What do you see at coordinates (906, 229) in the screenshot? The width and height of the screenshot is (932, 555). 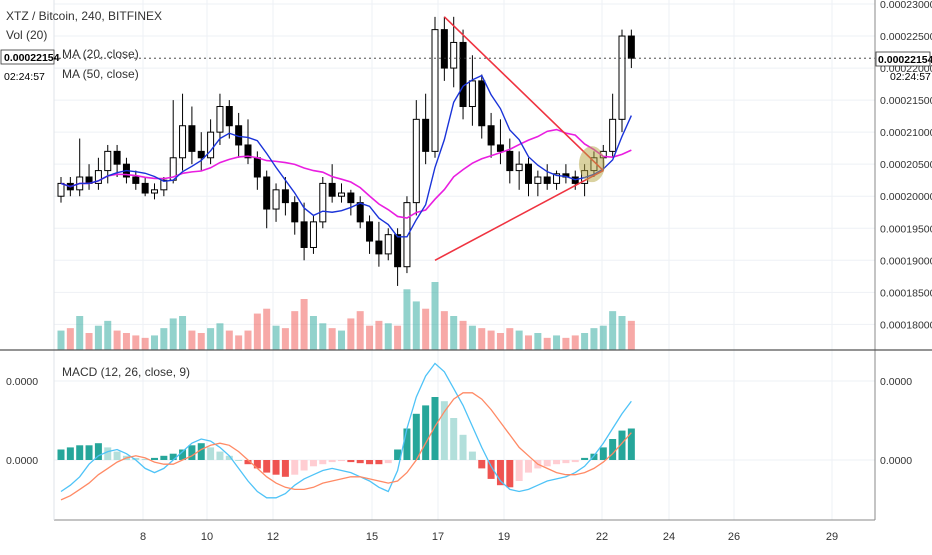 I see `price-axis-label: 0.00019500` at bounding box center [906, 229].